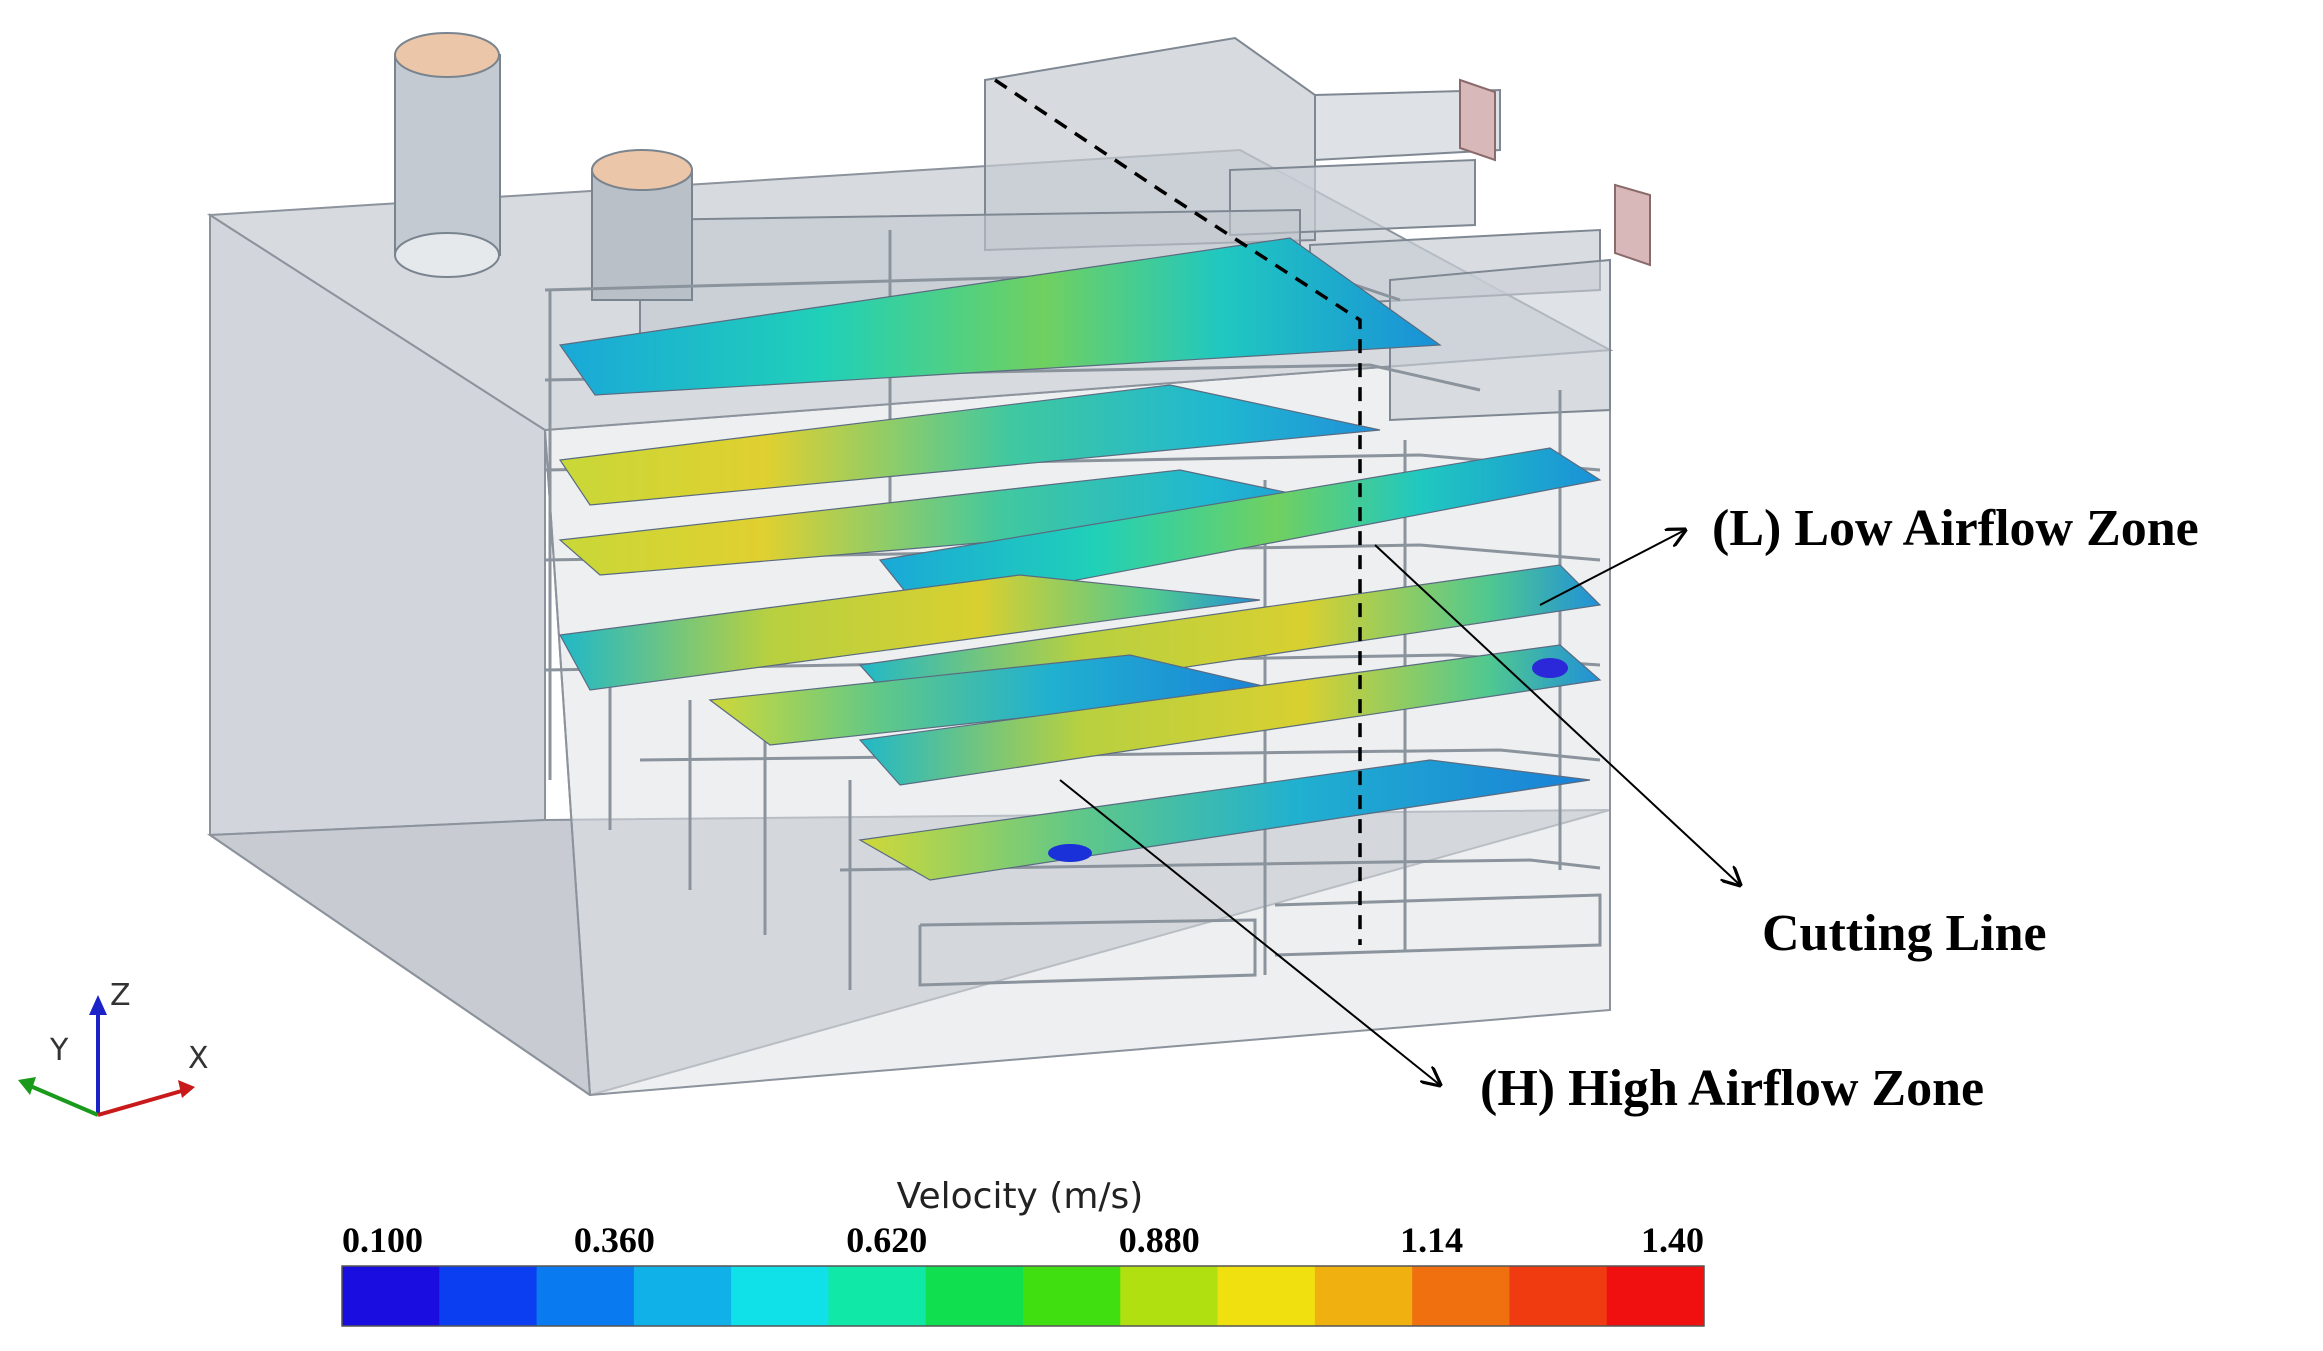  I want to click on label-high-airflow-zone: (H) High Airflow Zone, so click(1732, 1088).